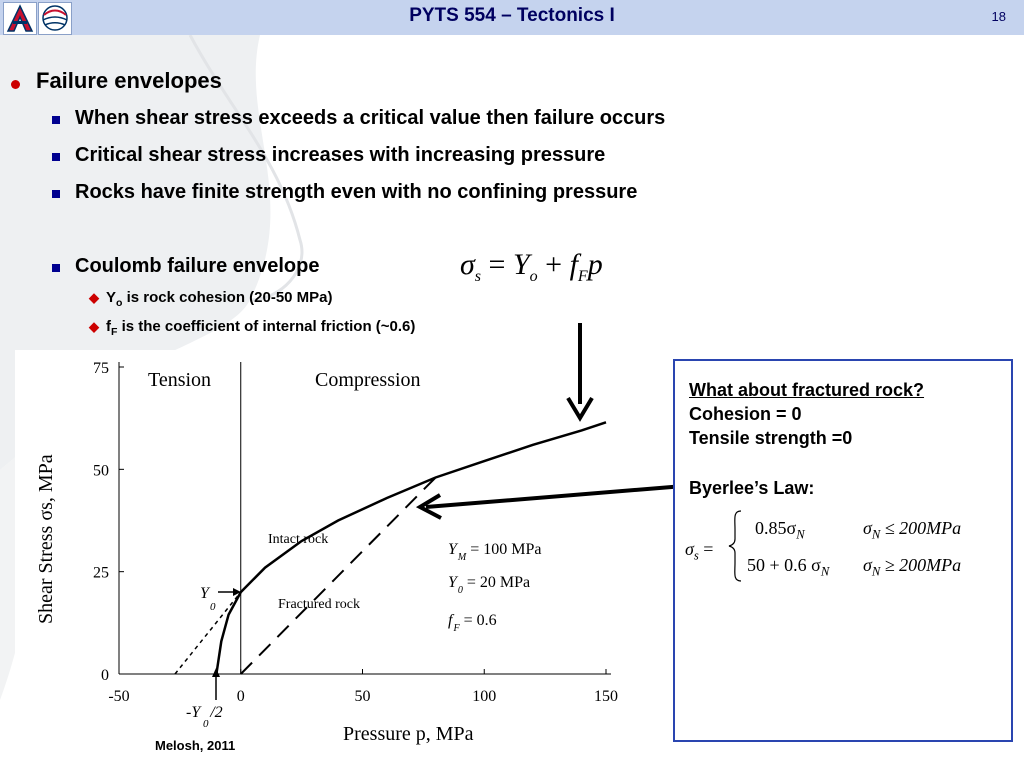 This screenshot has width=1024, height=768. I want to click on neg-y0-sub: 0, so click(206, 724).